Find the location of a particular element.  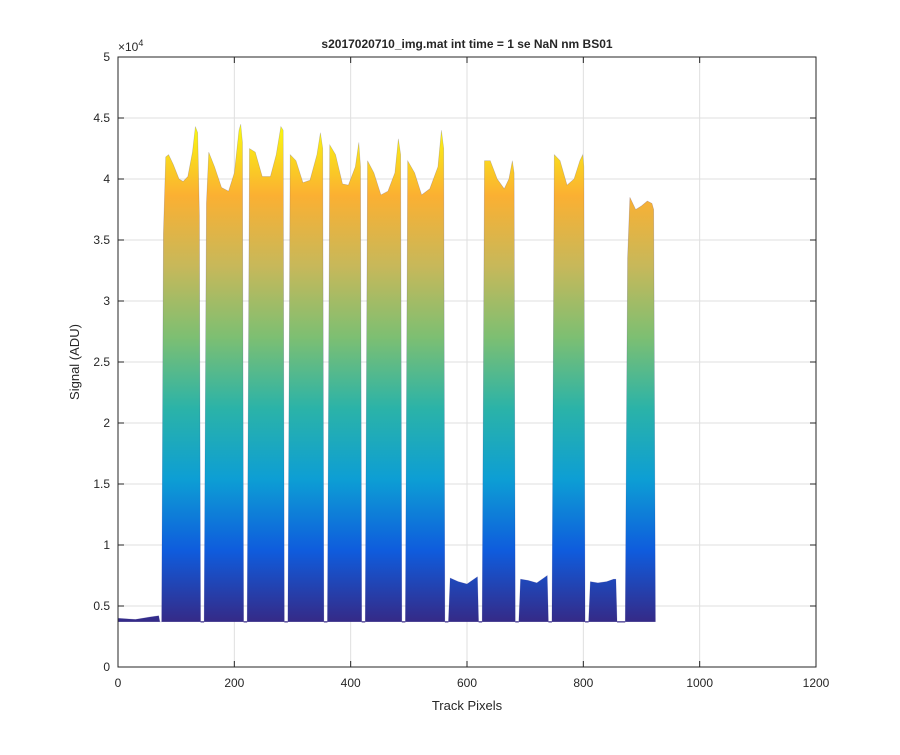

x-tick-label: 800 is located at coordinates (583, 683).